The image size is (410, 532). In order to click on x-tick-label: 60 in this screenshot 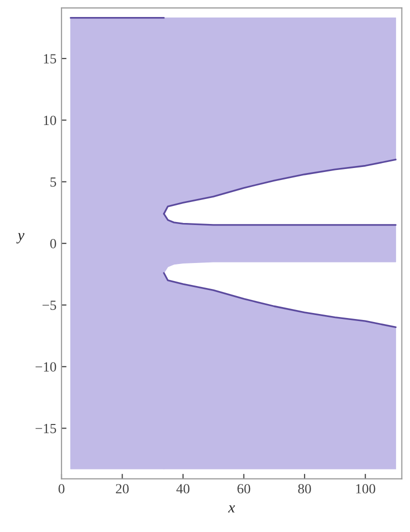, I will do `click(243, 489)`.